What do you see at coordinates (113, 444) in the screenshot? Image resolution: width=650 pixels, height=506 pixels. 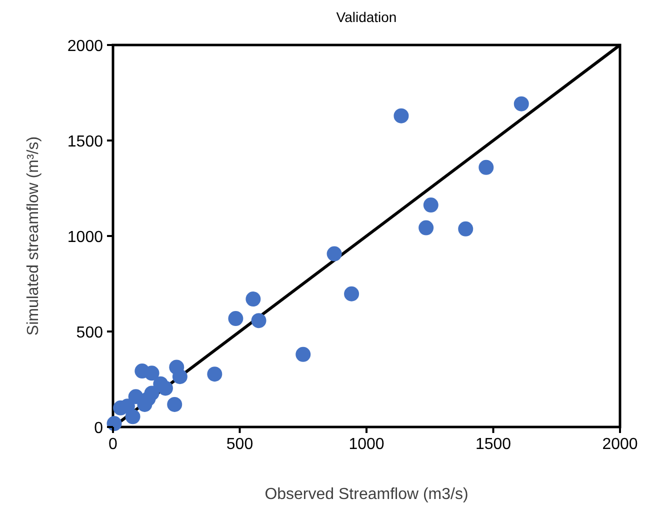 I see `x-tick-label: 0` at bounding box center [113, 444].